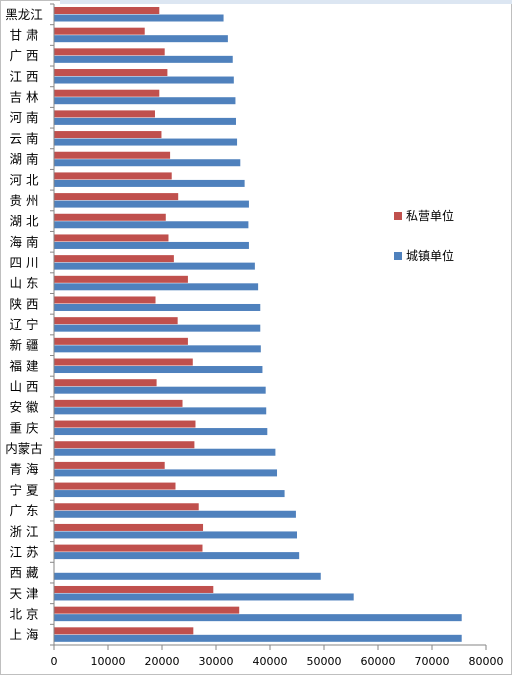 The image size is (512, 679). I want to click on x-tick-label: 70000, so click(432, 661).